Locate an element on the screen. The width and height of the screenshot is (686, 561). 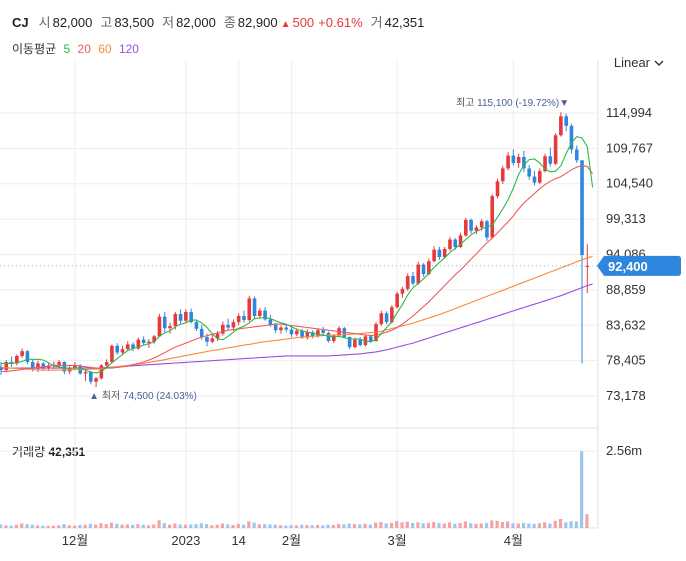
ma60-legend: 60 is located at coordinates (105, 49).